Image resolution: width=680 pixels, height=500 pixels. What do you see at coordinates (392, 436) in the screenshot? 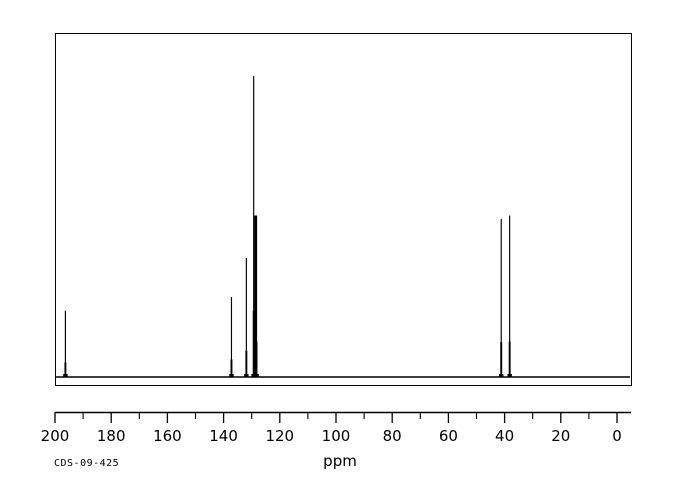
I see `axis-tick-label: 80` at bounding box center [392, 436].